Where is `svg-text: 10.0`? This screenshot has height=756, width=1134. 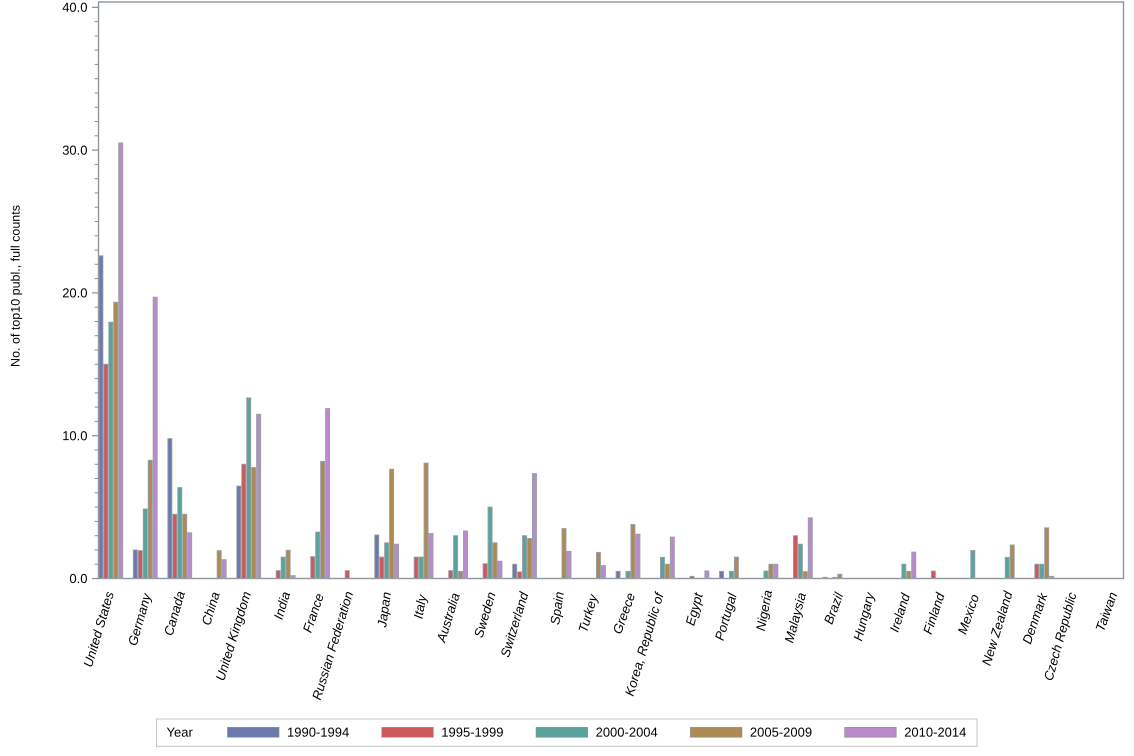
svg-text: 10.0 is located at coordinates (74, 435).